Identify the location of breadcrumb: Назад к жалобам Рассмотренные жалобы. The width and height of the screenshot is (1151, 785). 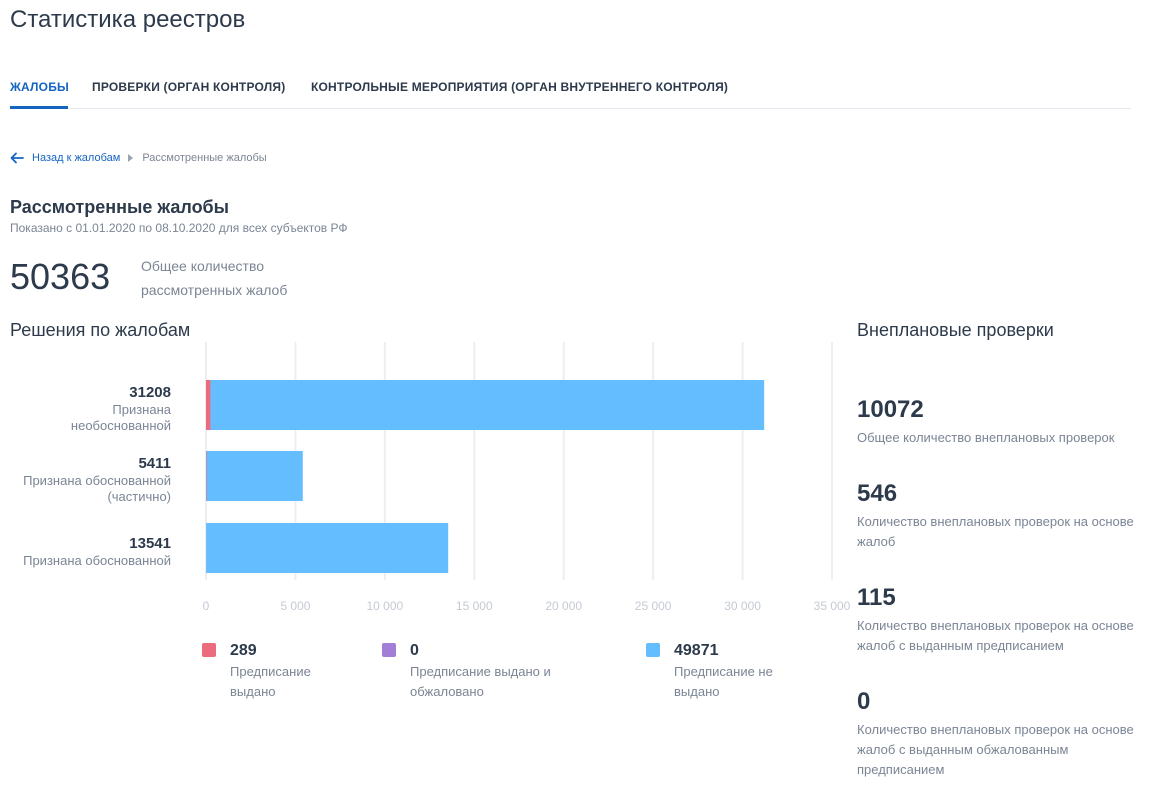
(138, 158).